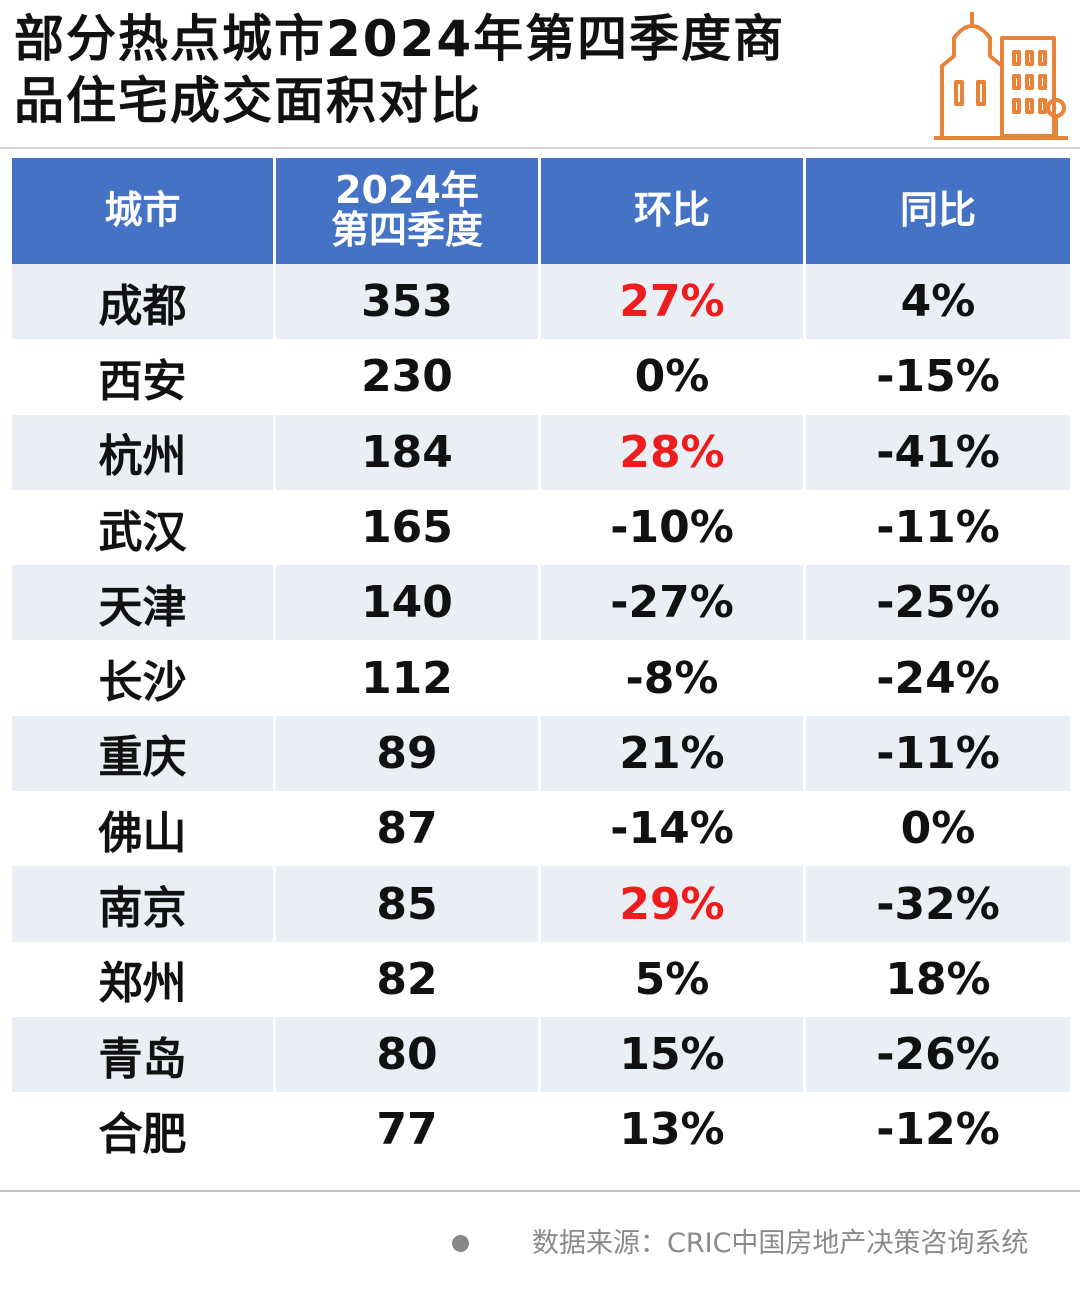  Describe the element at coordinates (673, 829) in the screenshot. I see `mom-cell: -14%` at that location.